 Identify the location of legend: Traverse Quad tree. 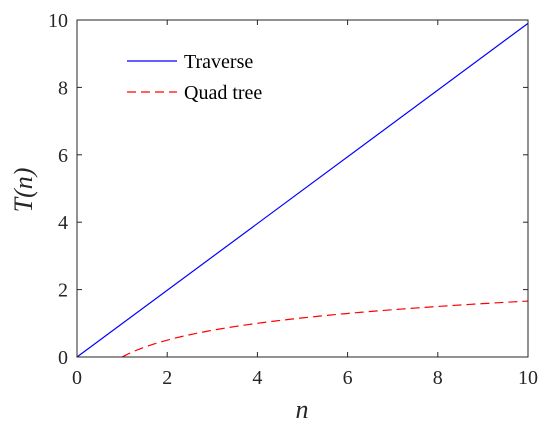
(194, 77).